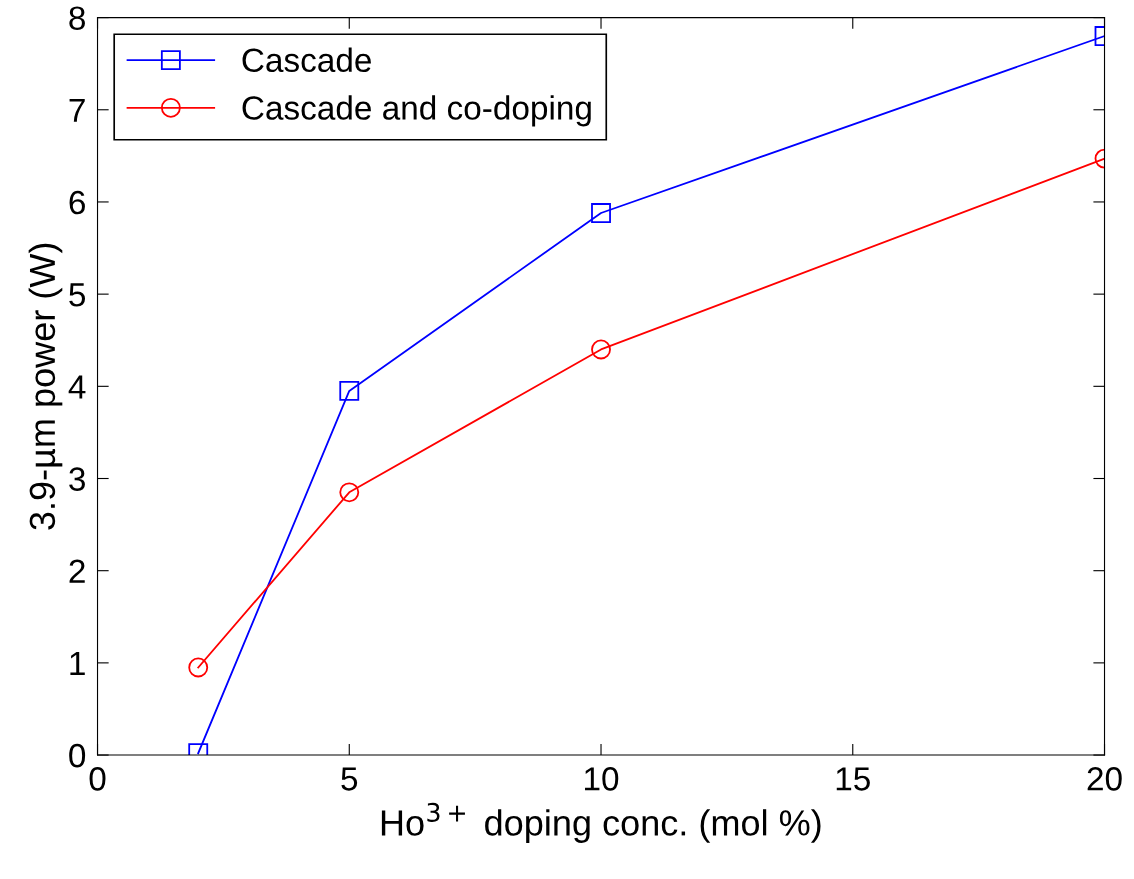  Describe the element at coordinates (349, 779) in the screenshot. I see `x-tick-label: 5` at that location.